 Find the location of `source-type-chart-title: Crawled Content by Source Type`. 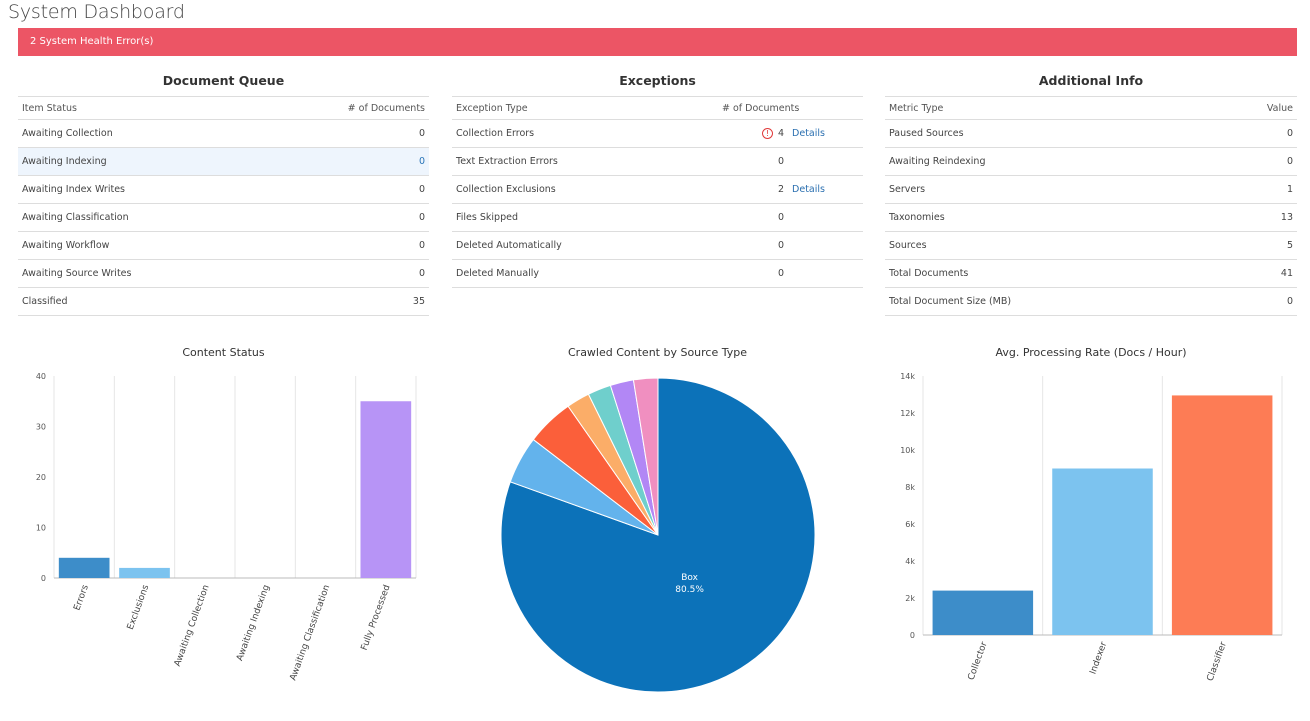

source-type-chart-title: Crawled Content by Source Type is located at coordinates (657, 352).